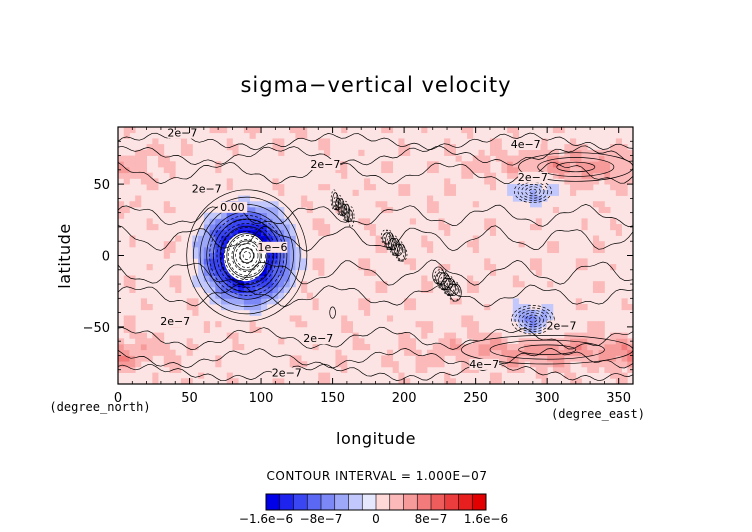 The height and width of the screenshot is (532, 752). I want to click on x-tick-label: 300, so click(547, 398).